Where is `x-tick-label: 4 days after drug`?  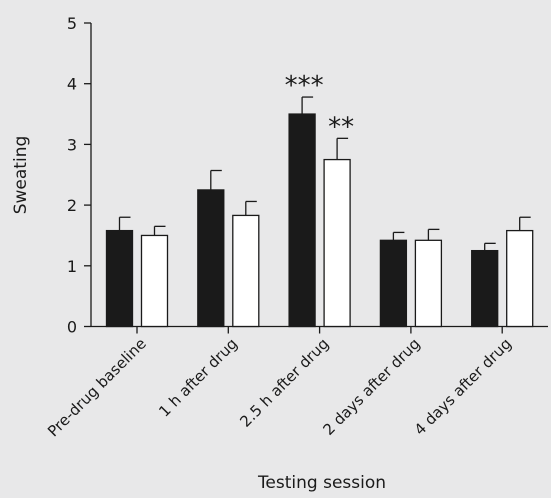
x-tick-label: 4 days after drug is located at coordinates (463, 387).